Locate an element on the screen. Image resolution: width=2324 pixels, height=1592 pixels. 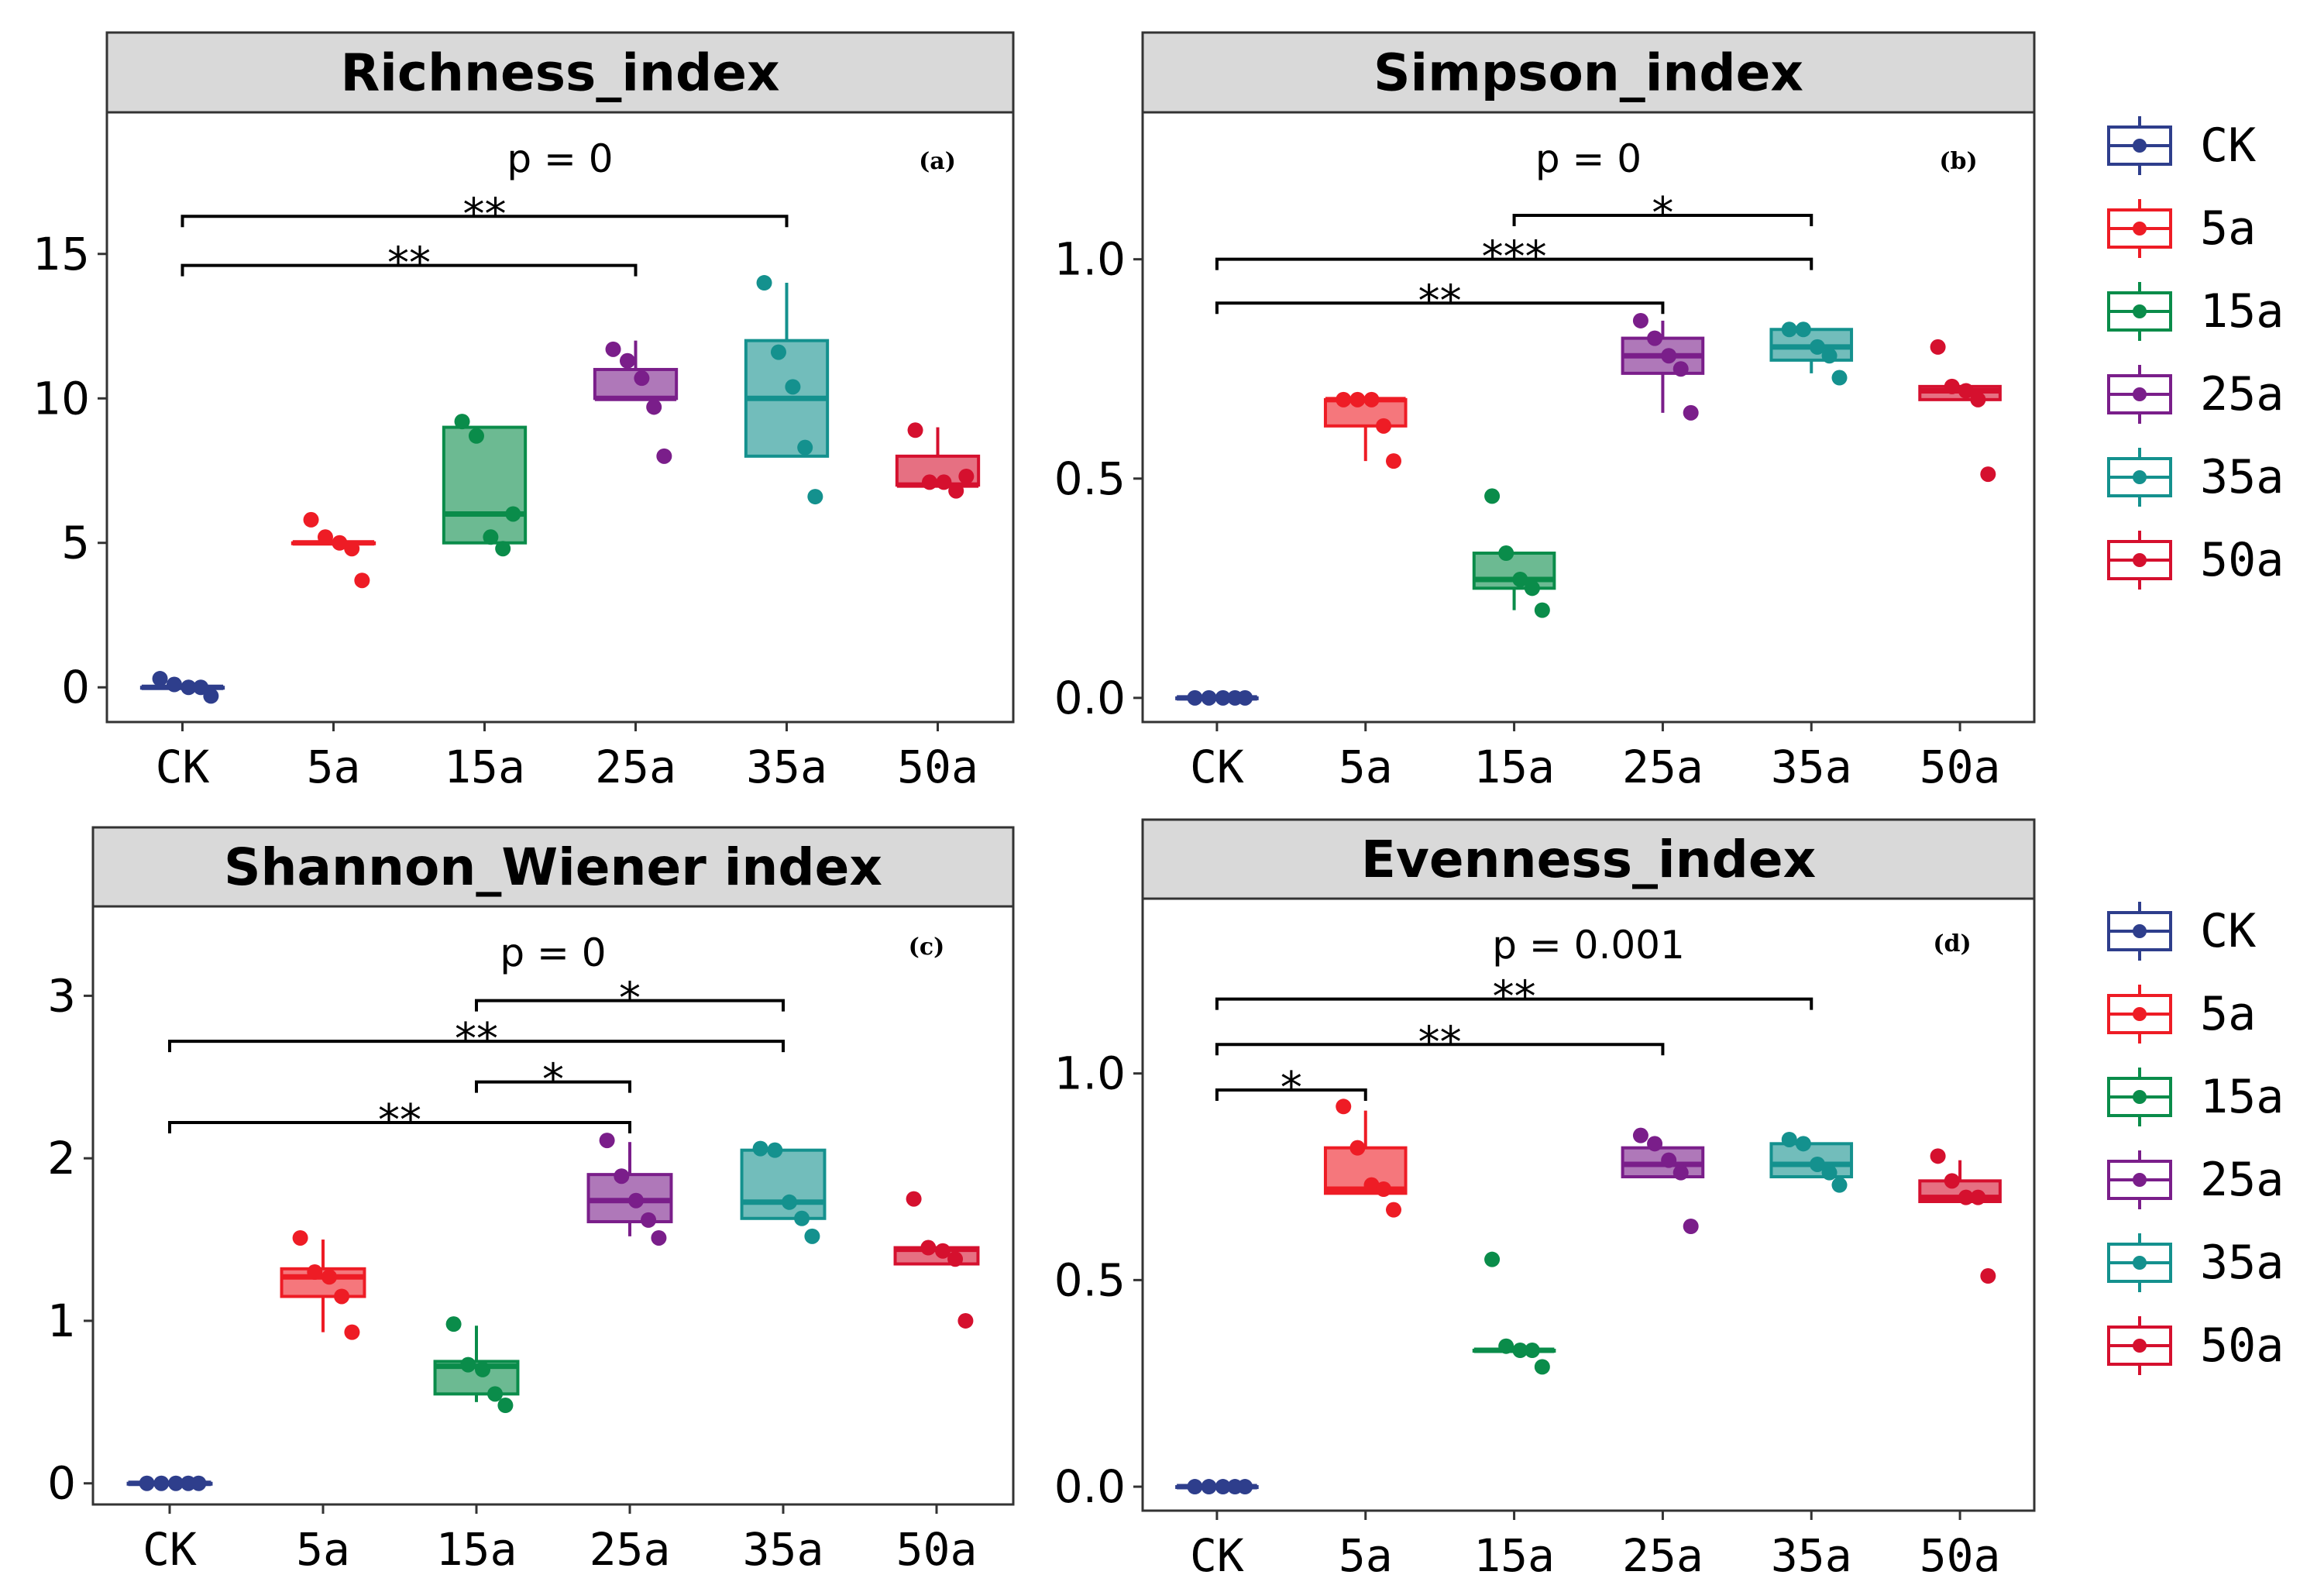
y-tick-label: 1.0 is located at coordinates (1090, 1073).